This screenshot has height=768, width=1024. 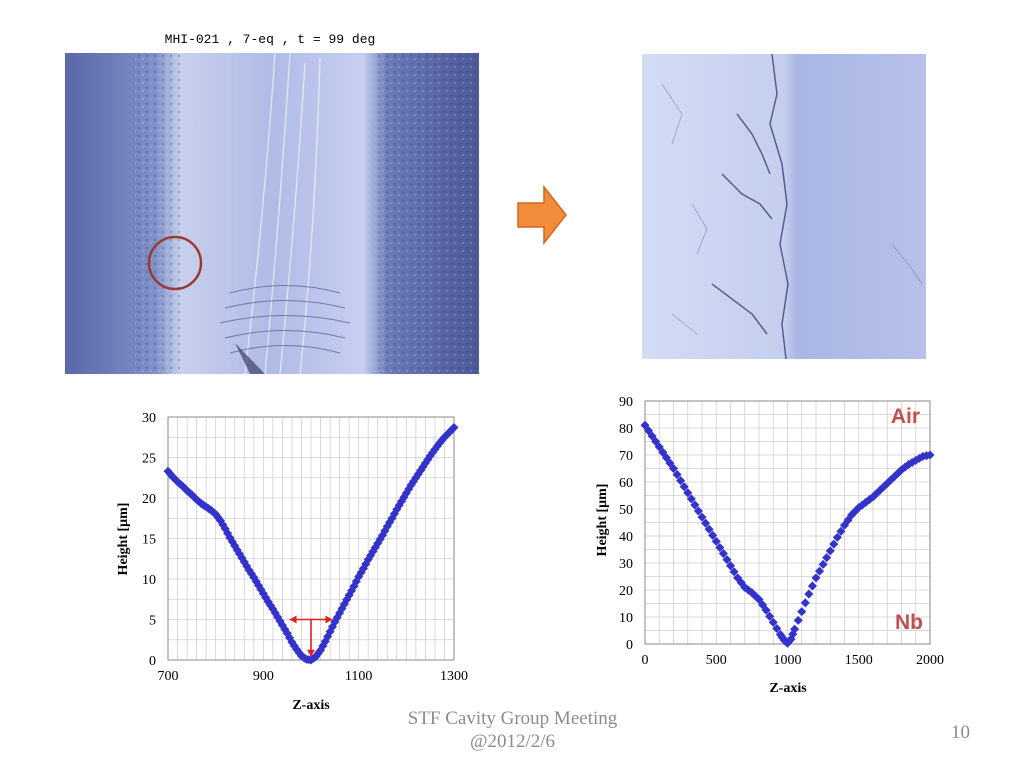 What do you see at coordinates (512, 730) in the screenshot?
I see `footer-text: STF Cavity Group Meeting @2012/2/6` at bounding box center [512, 730].